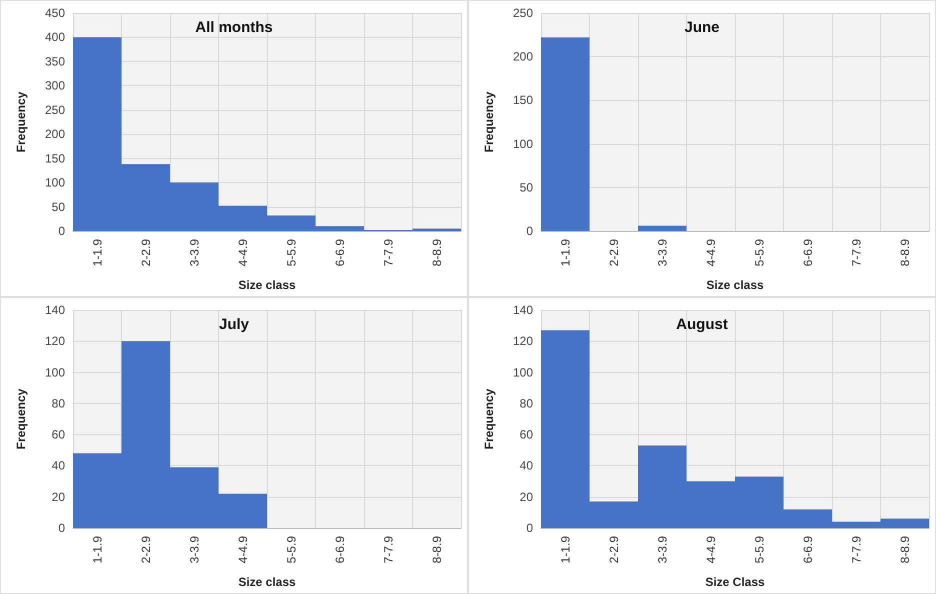  I want to click on y-tick-label: 400, so click(55, 37).